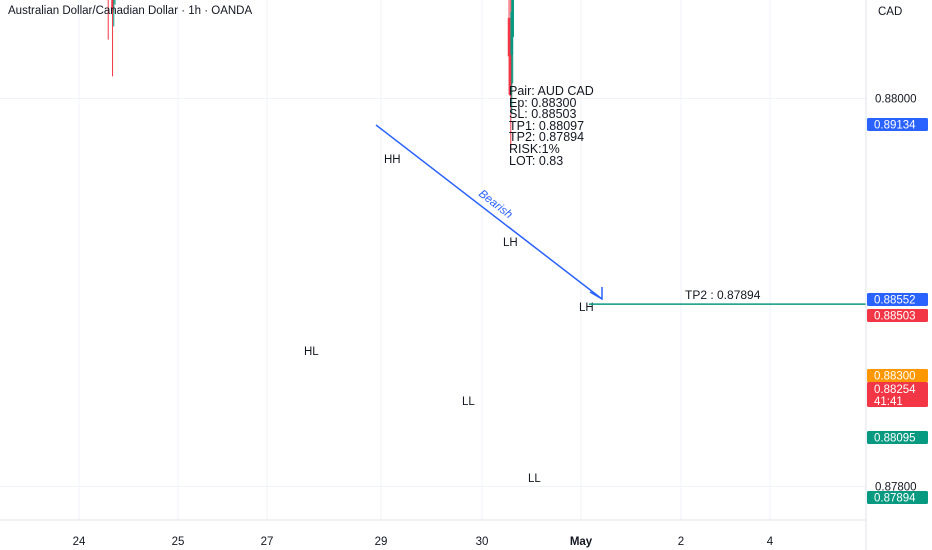  I want to click on level-tag-tp1-bg, so click(897, 375).